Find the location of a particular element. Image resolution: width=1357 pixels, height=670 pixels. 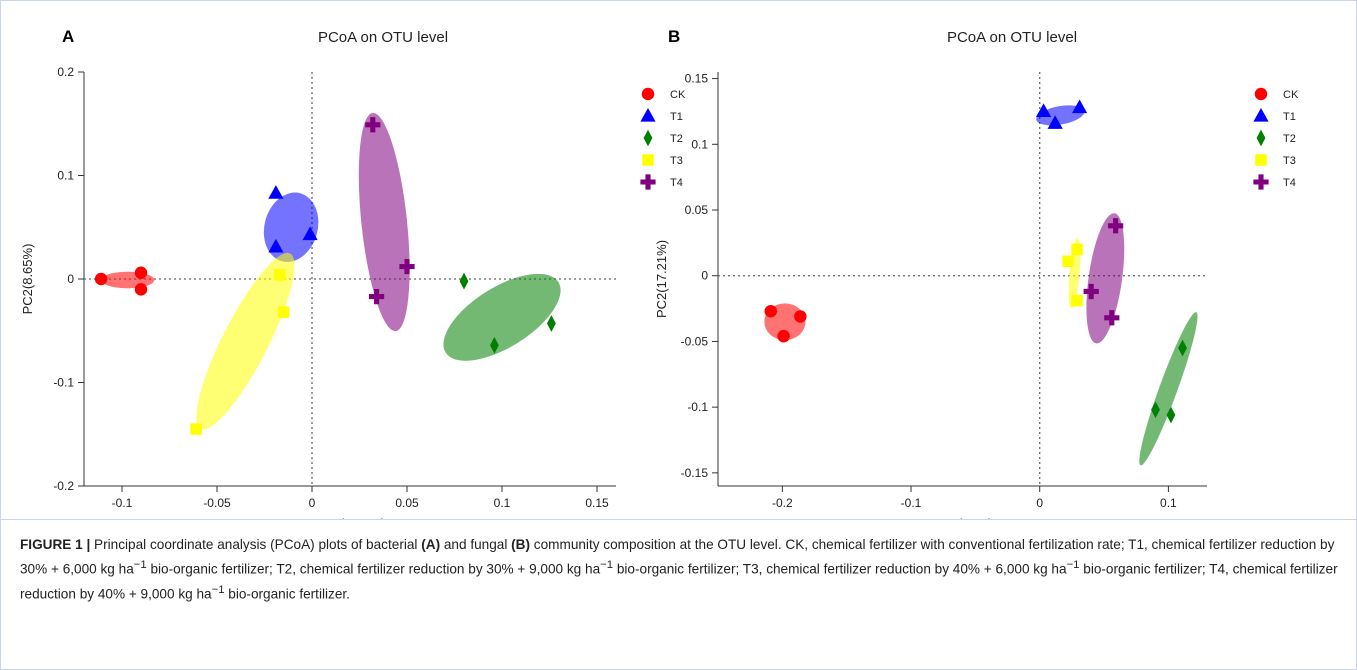

caption-lead: FIGURE 1 | is located at coordinates (55, 544).